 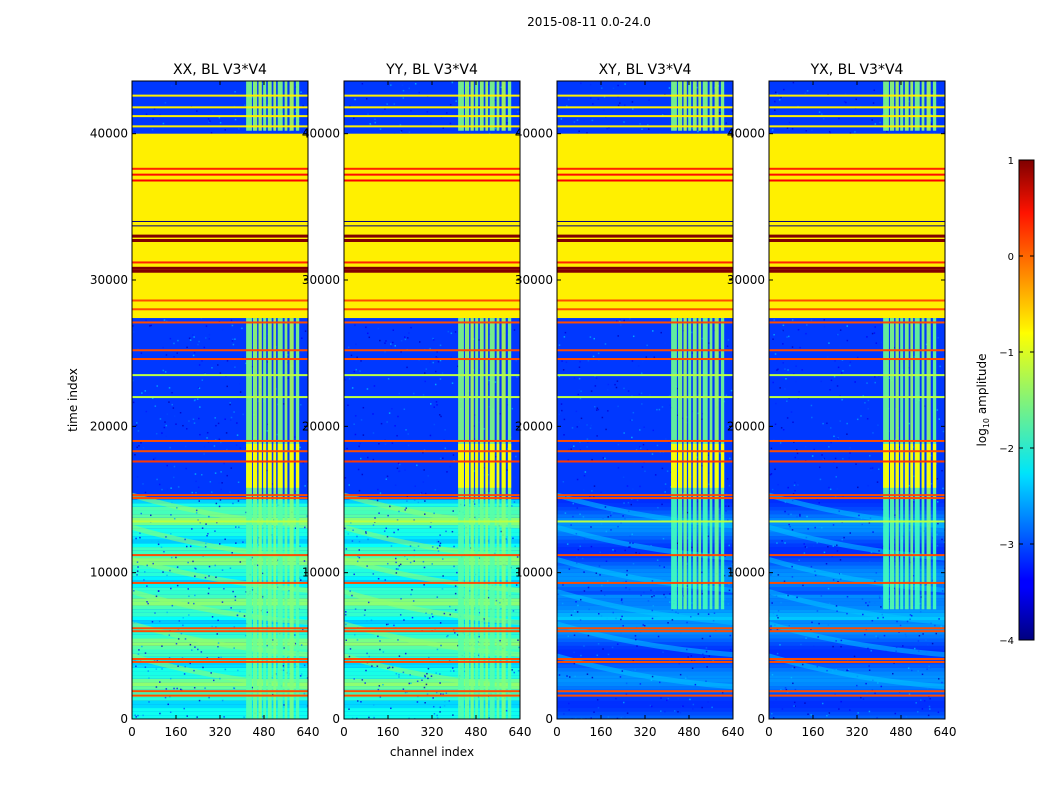 What do you see at coordinates (1026, 400) in the screenshot?
I see `colorbar-gradient` at bounding box center [1026, 400].